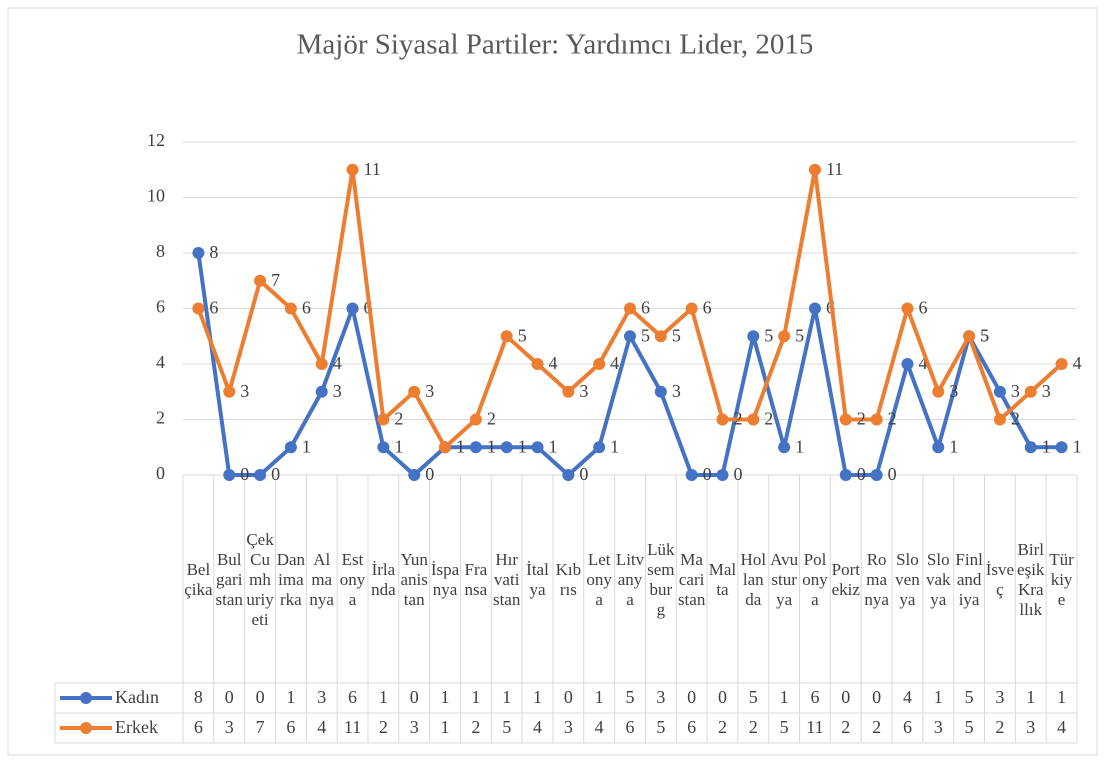 The width and height of the screenshot is (1105, 760). What do you see at coordinates (661, 579) in the screenshot?
I see `x-tick-label: Lüksemburg` at bounding box center [661, 579].